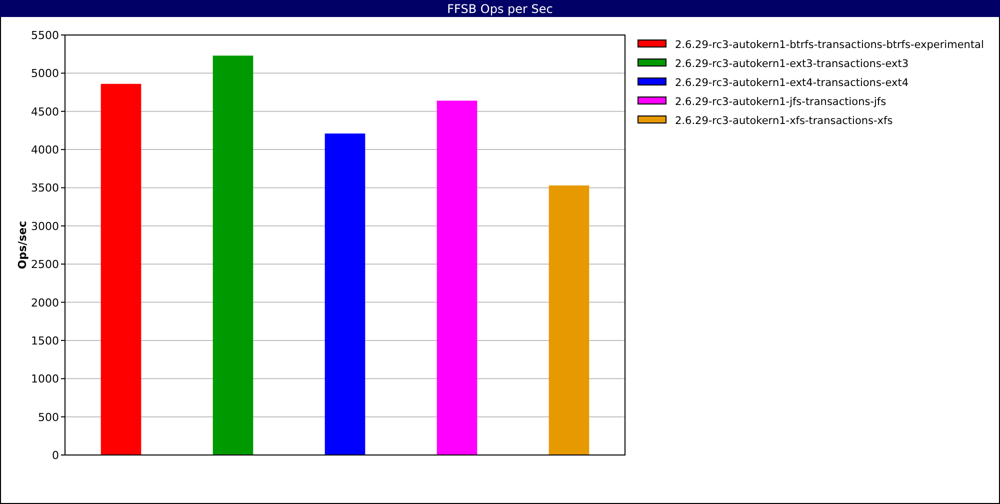  I want to click on y-tick-label: 0, so click(55, 455).